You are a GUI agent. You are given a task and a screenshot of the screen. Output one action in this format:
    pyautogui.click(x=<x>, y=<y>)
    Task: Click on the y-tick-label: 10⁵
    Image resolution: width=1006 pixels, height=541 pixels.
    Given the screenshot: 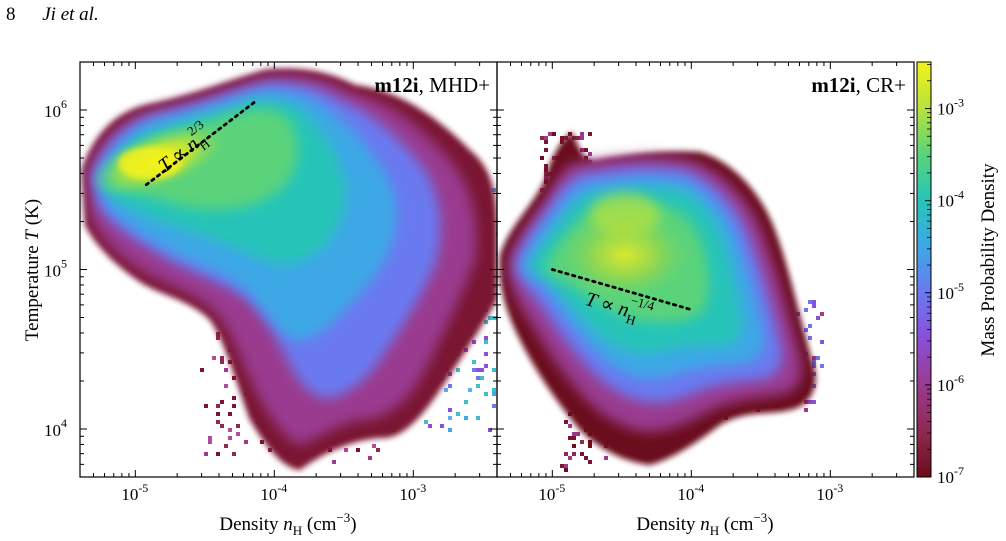 What is the action you would take?
    pyautogui.click(x=55, y=269)
    